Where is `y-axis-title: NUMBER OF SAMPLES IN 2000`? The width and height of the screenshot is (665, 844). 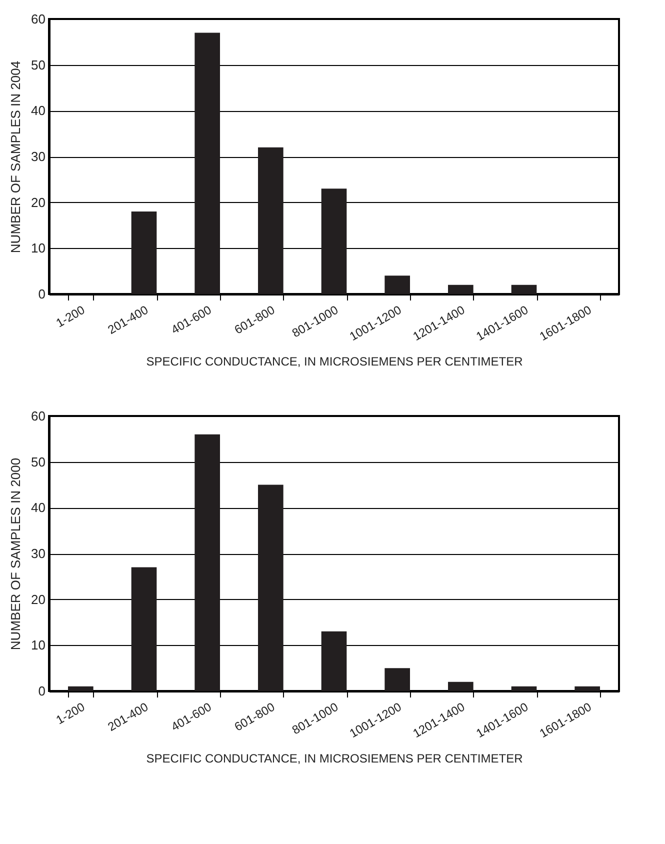 y-axis-title: NUMBER OF SAMPLES IN 2000 is located at coordinates (16, 554).